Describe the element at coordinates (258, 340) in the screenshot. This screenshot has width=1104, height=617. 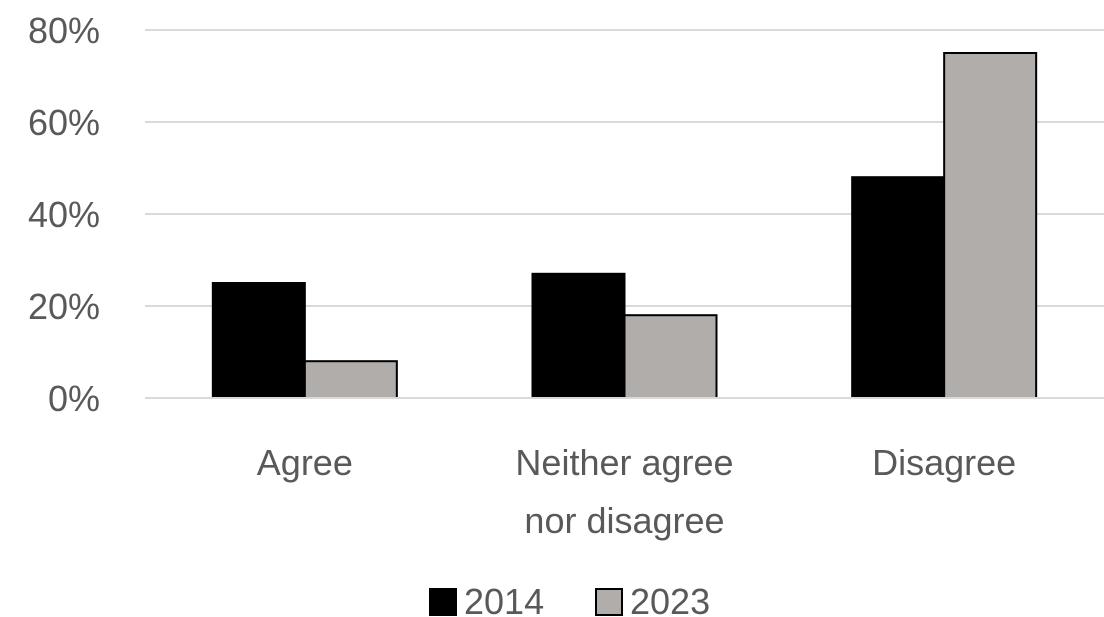
I see `bar-2014-agree` at that location.